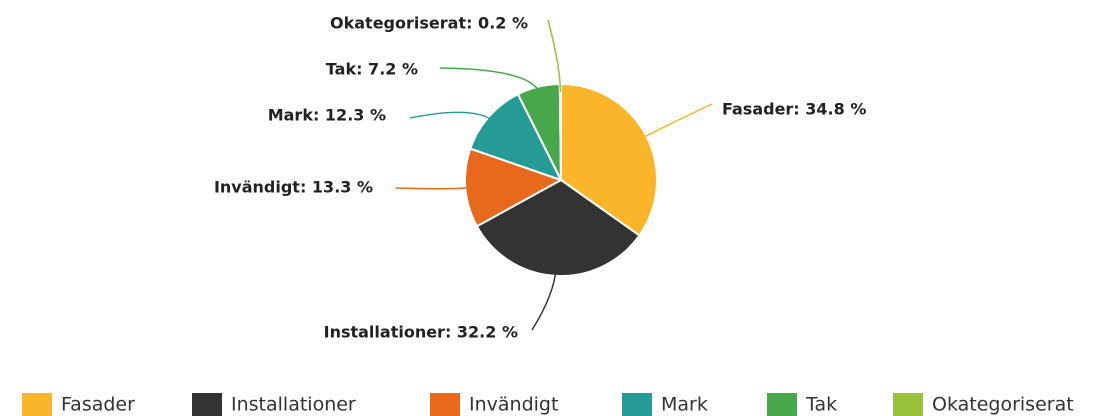 The width and height of the screenshot is (1114, 416). Describe the element at coordinates (421, 332) in the screenshot. I see `data-label: Installationer: 32.2 %` at that location.